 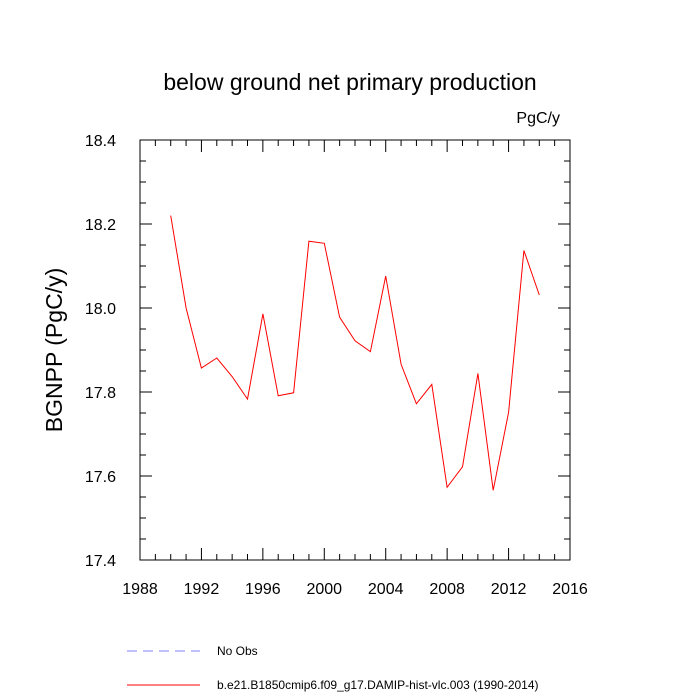 What do you see at coordinates (263, 589) in the screenshot?
I see `x-tick-label: 1996` at bounding box center [263, 589].